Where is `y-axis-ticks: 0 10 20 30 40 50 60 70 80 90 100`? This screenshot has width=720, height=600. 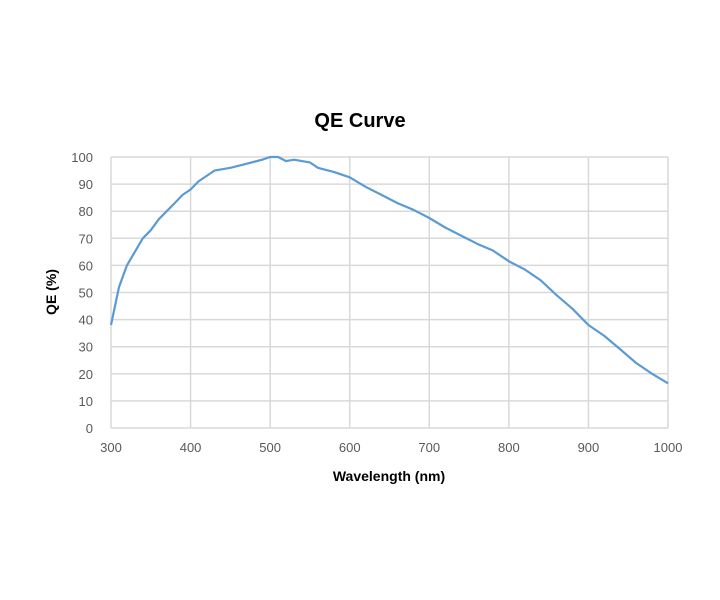
y-axis-ticks: 0 10 20 30 40 50 60 70 80 90 100 is located at coordinates (82, 293).